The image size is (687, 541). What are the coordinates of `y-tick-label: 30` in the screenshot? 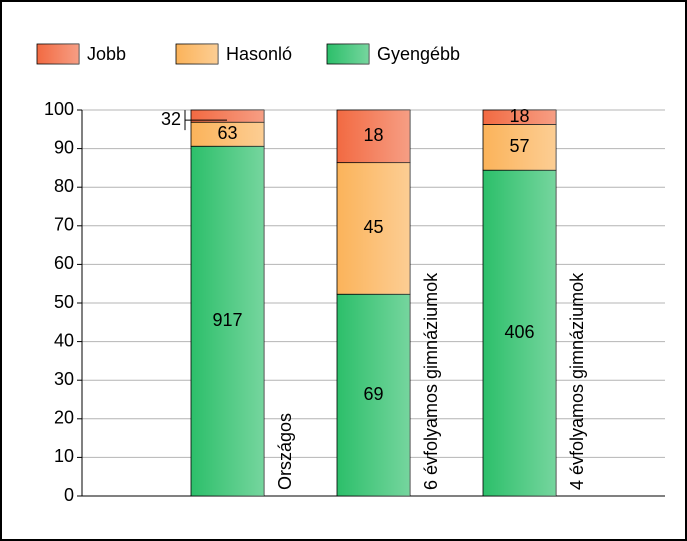 It's located at (64, 379).